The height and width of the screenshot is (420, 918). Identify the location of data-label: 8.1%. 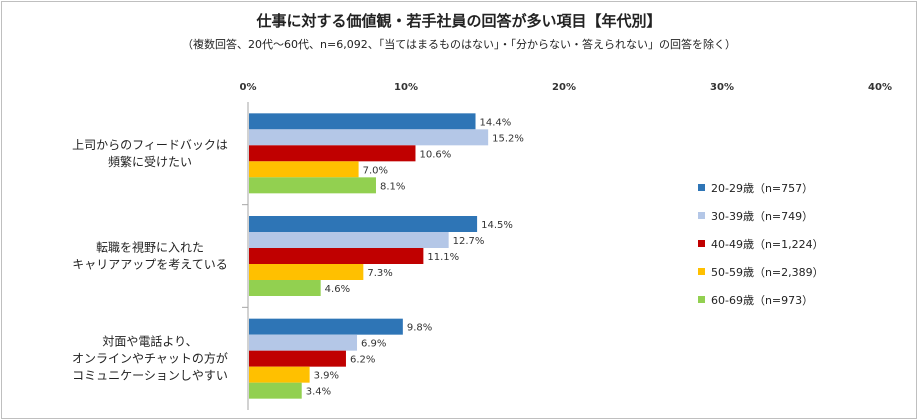
(392, 186).